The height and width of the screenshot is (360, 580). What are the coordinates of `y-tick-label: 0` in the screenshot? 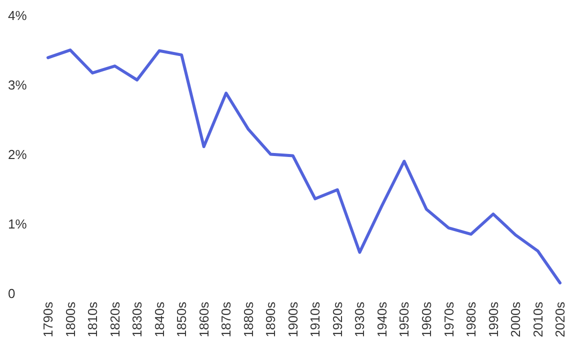 It's located at (12, 294).